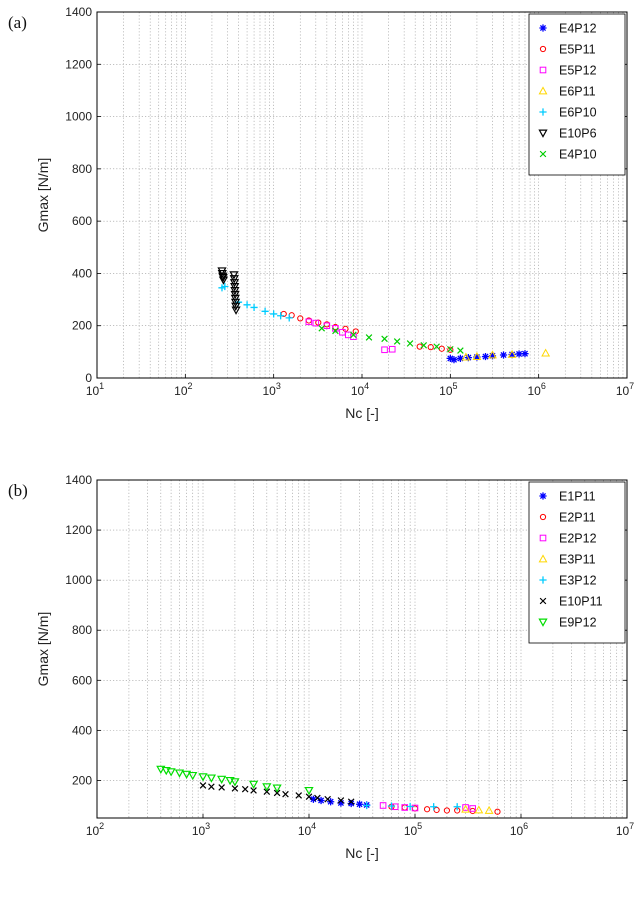  I want to click on chart-b-series-e3p11, so click(477, 809).